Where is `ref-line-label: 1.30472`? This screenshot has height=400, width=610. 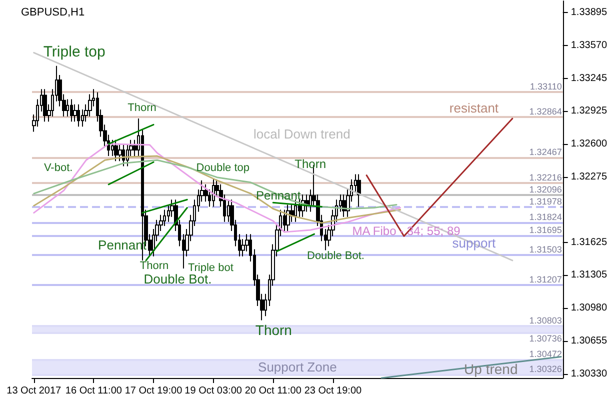 ref-line-label: 1.30472 is located at coordinates (545, 354).